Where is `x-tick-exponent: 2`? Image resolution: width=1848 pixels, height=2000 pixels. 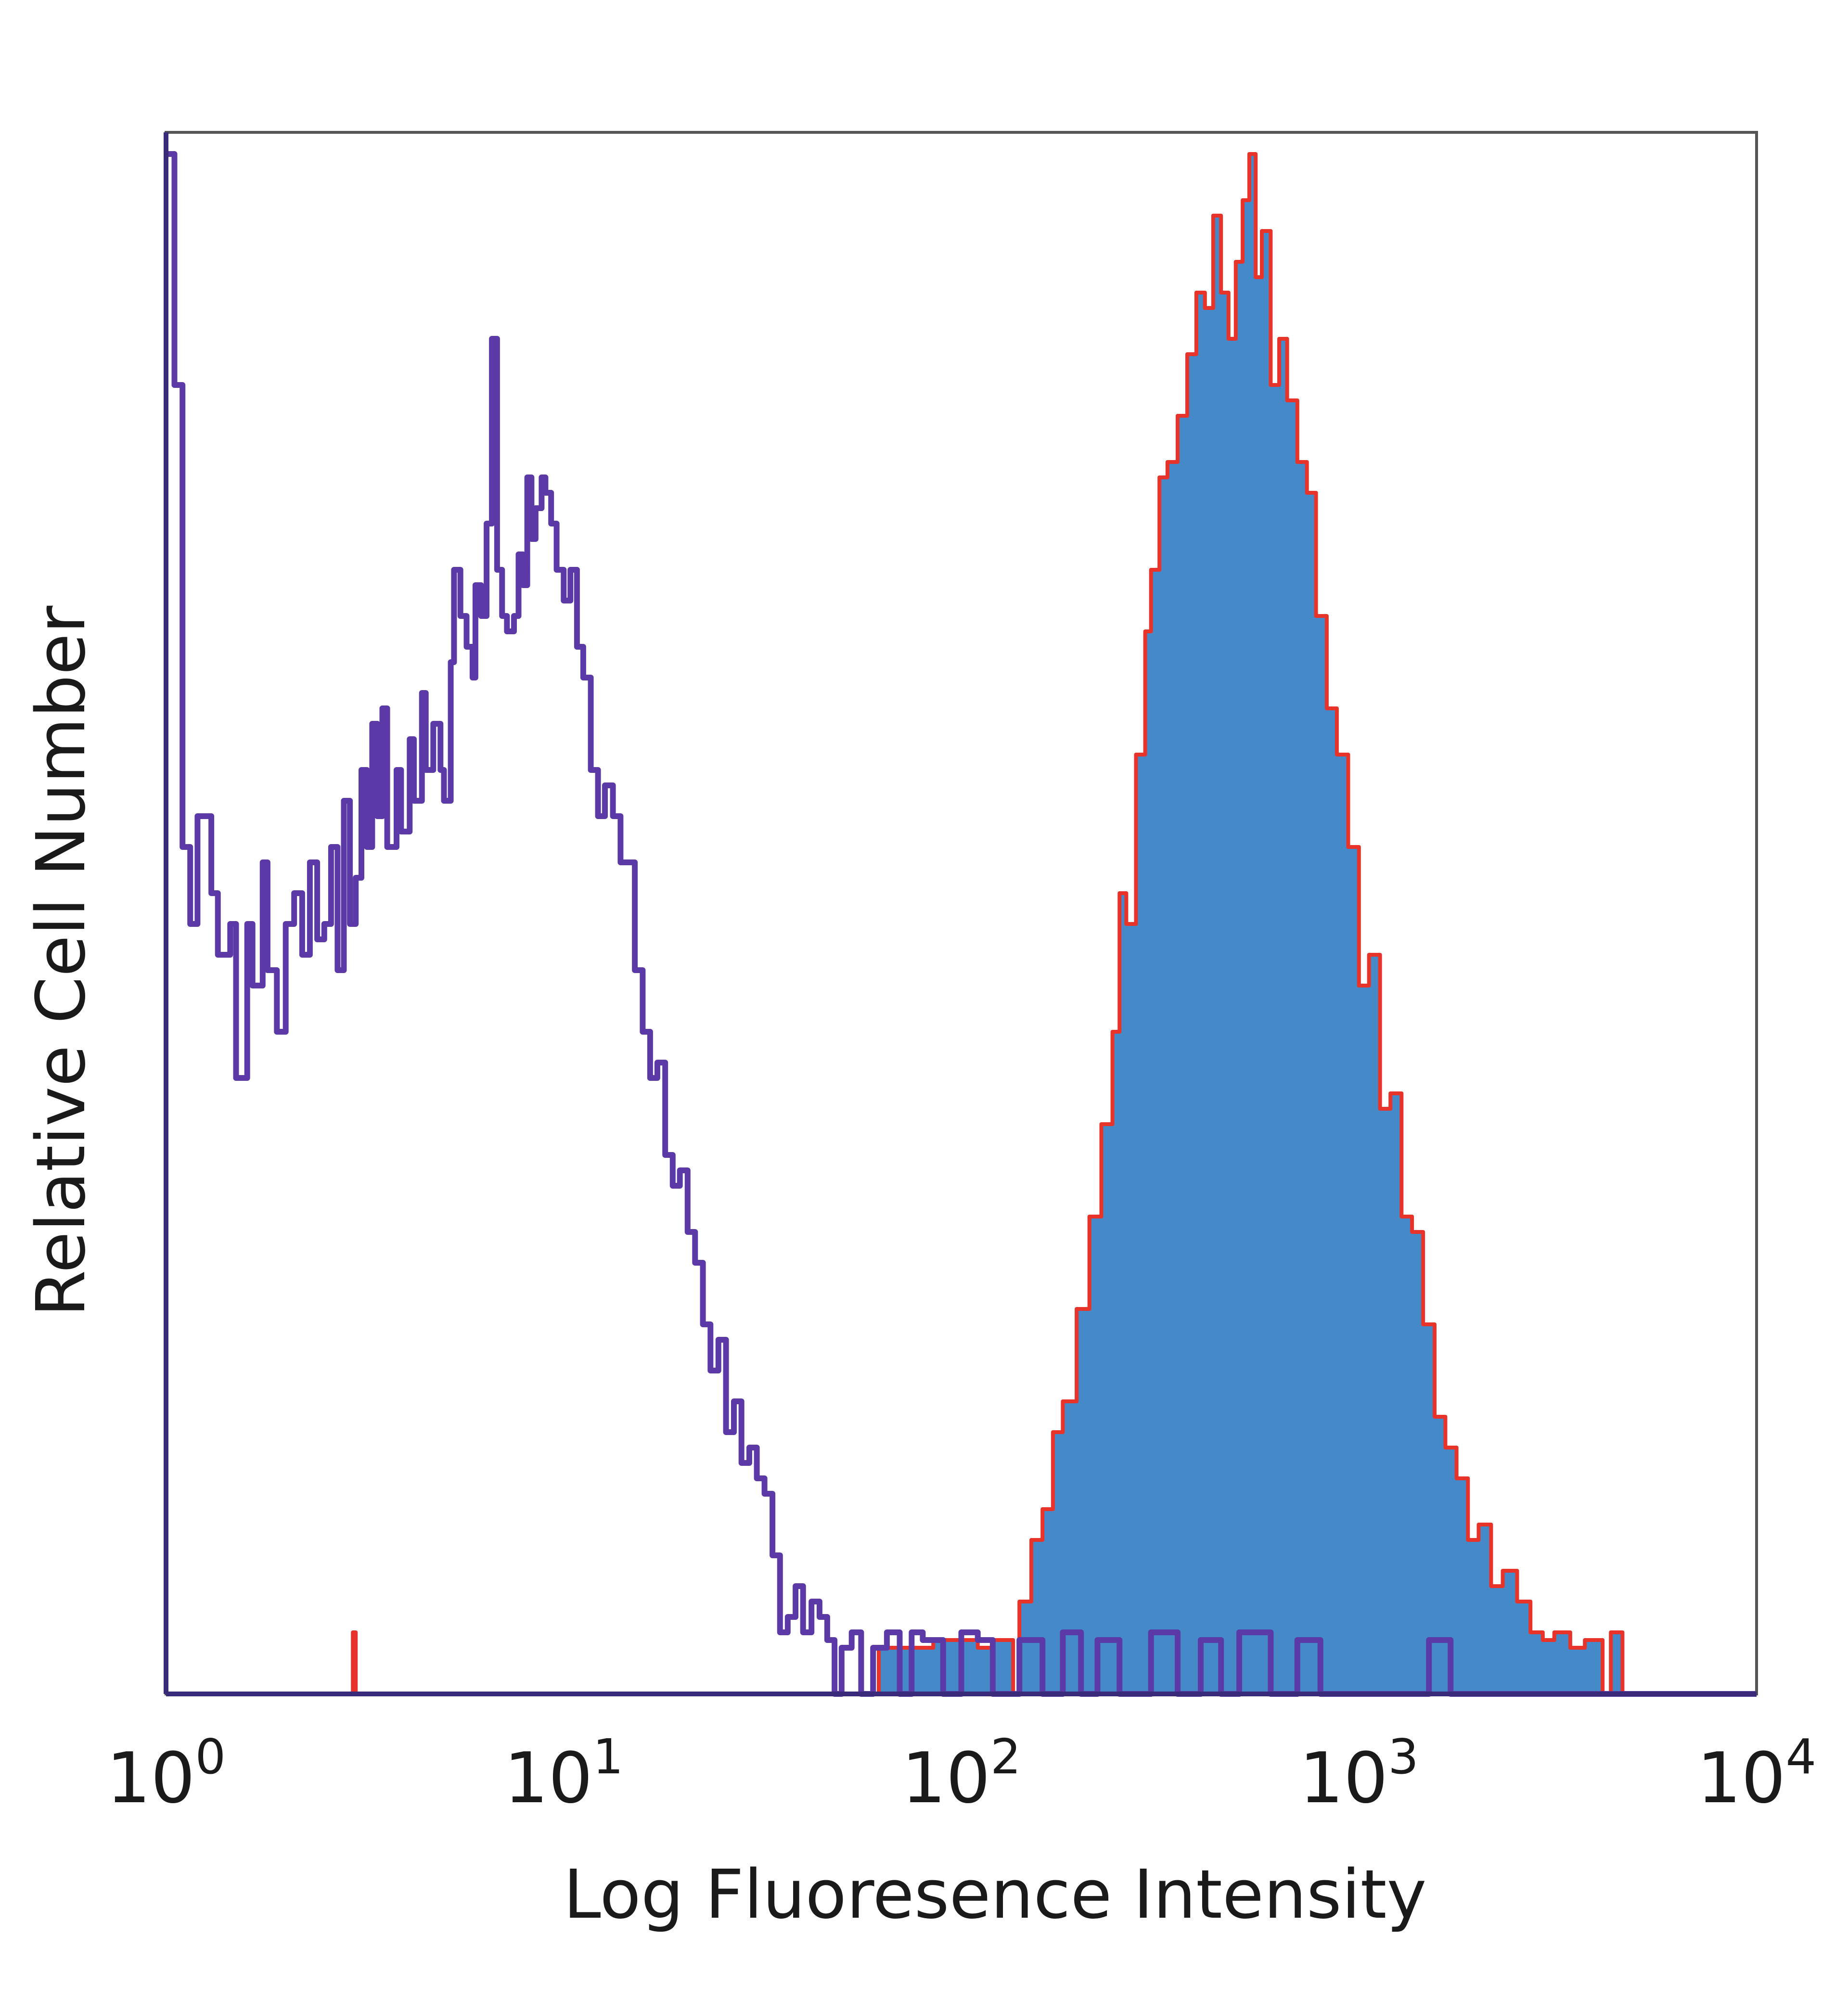 x-tick-exponent: 2 is located at coordinates (1005, 1757).